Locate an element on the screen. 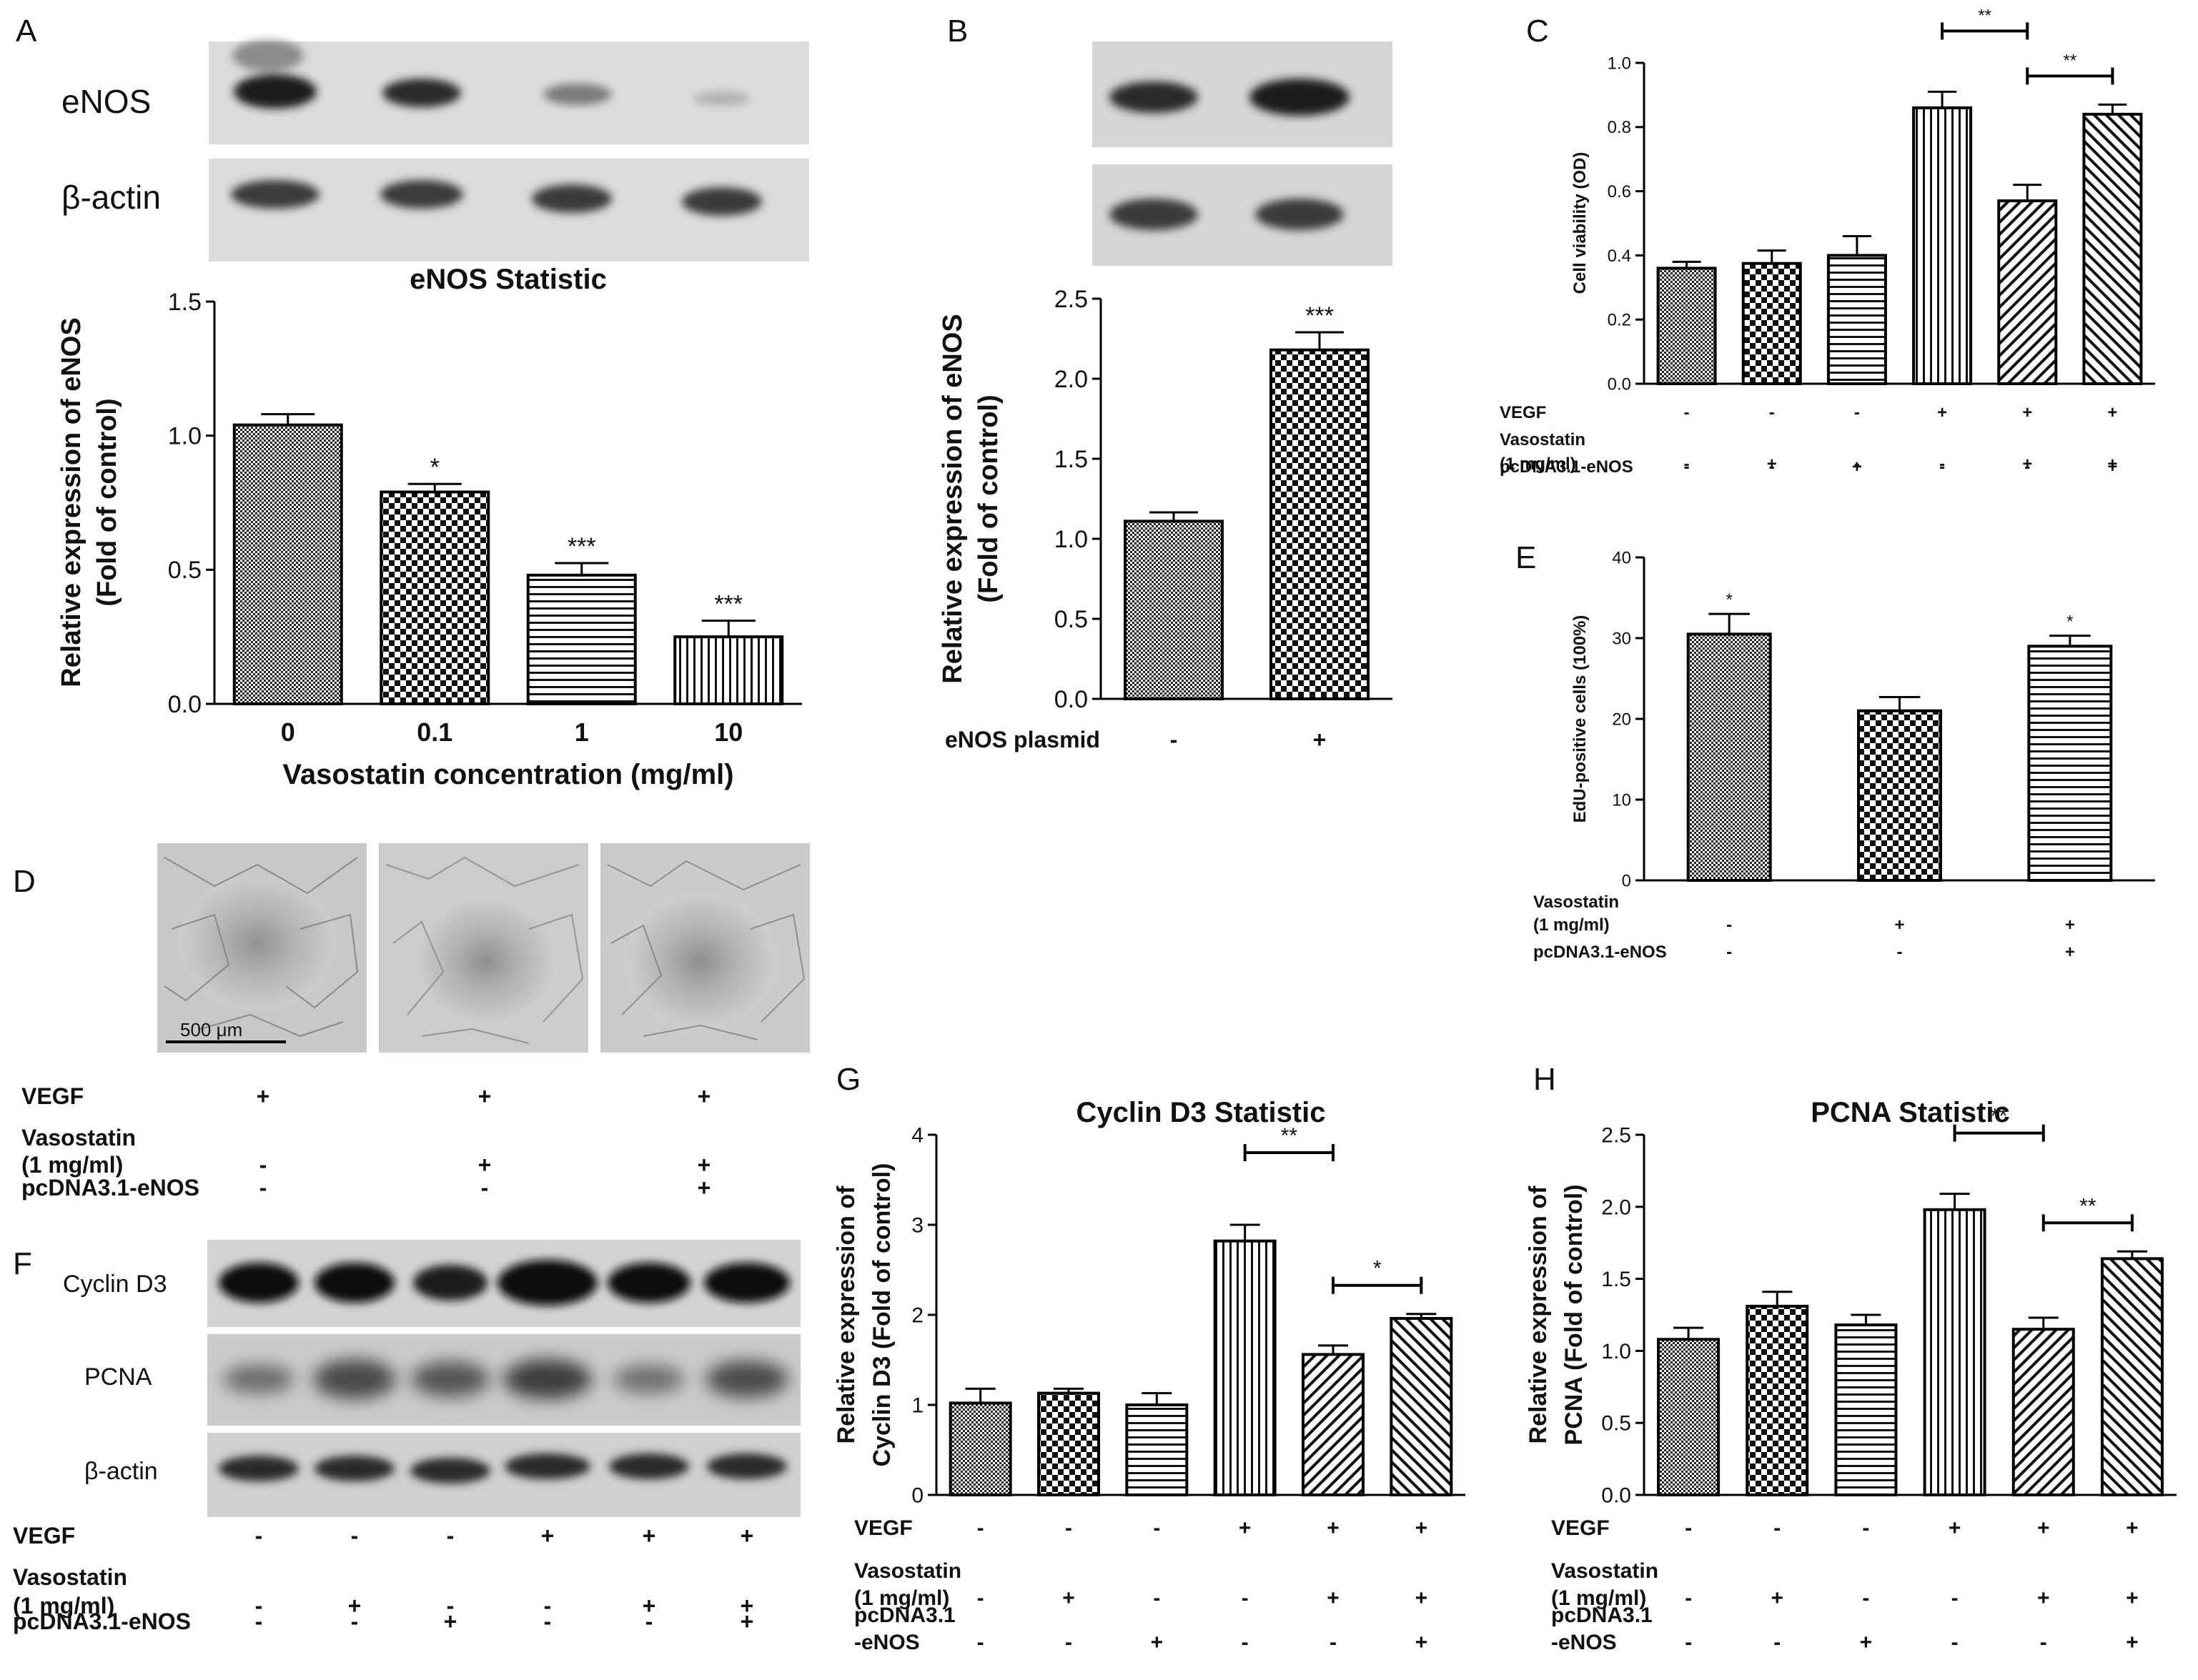 This screenshot has height=1680, width=2198. panel-letter-f: F is located at coordinates (23, 1263).